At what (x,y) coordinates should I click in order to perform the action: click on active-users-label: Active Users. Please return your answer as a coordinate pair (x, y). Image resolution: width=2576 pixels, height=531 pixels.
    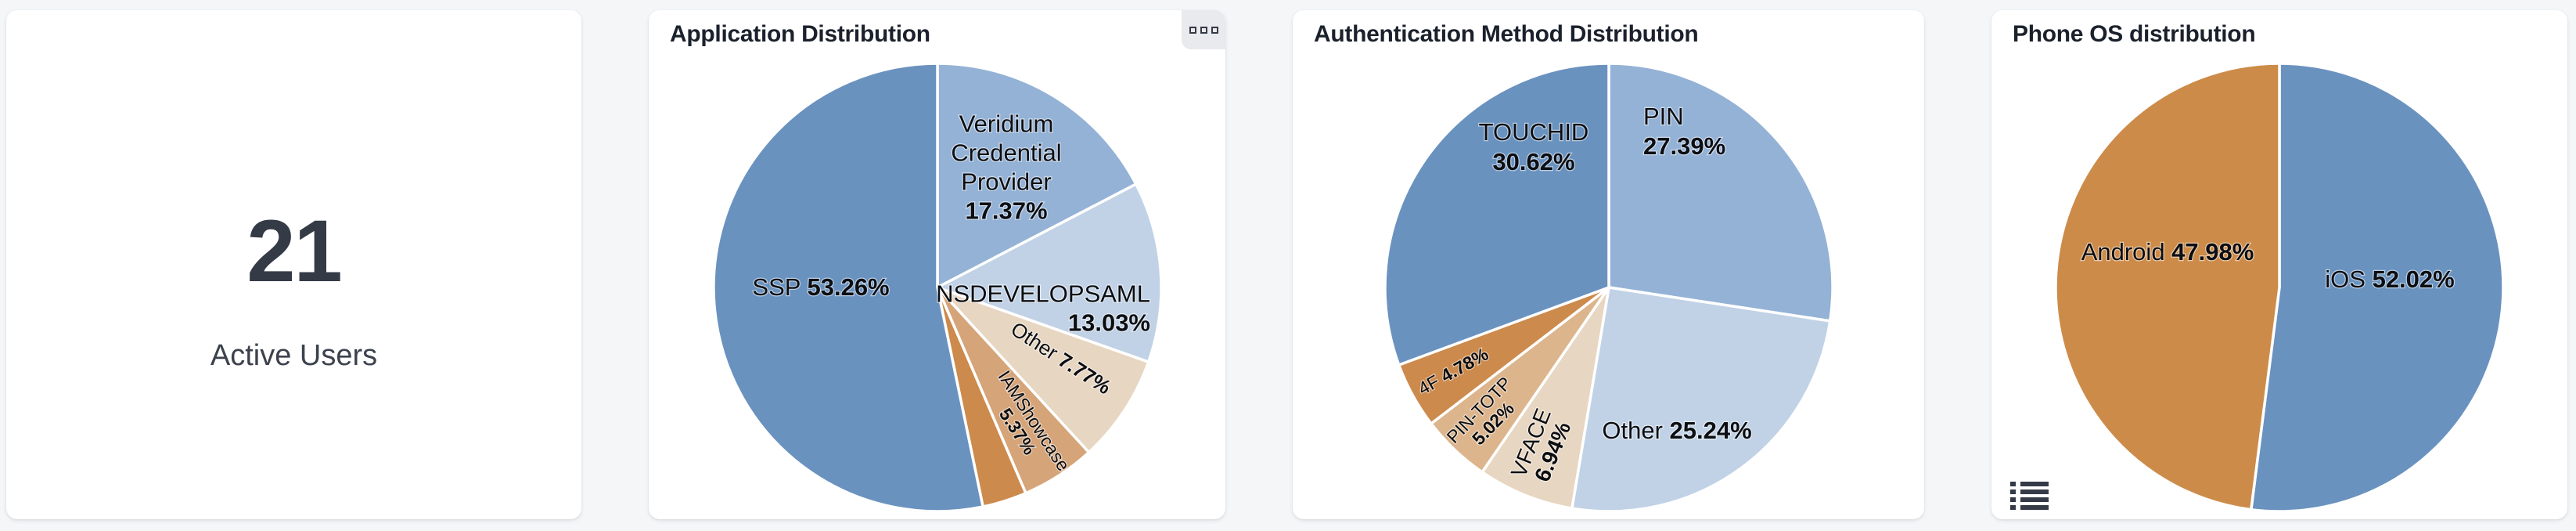
    Looking at the image, I should click on (294, 355).